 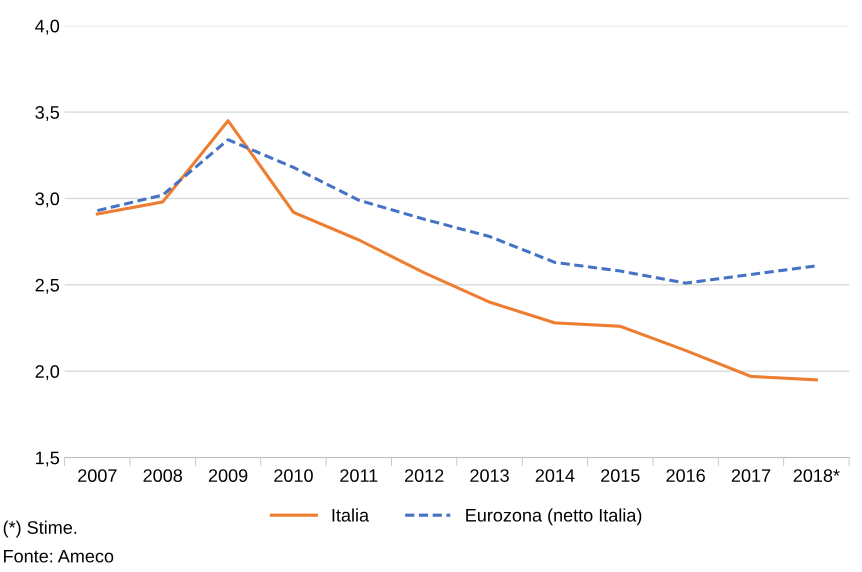 What do you see at coordinates (555, 475) in the screenshot?
I see `x-tick-label: 2014` at bounding box center [555, 475].